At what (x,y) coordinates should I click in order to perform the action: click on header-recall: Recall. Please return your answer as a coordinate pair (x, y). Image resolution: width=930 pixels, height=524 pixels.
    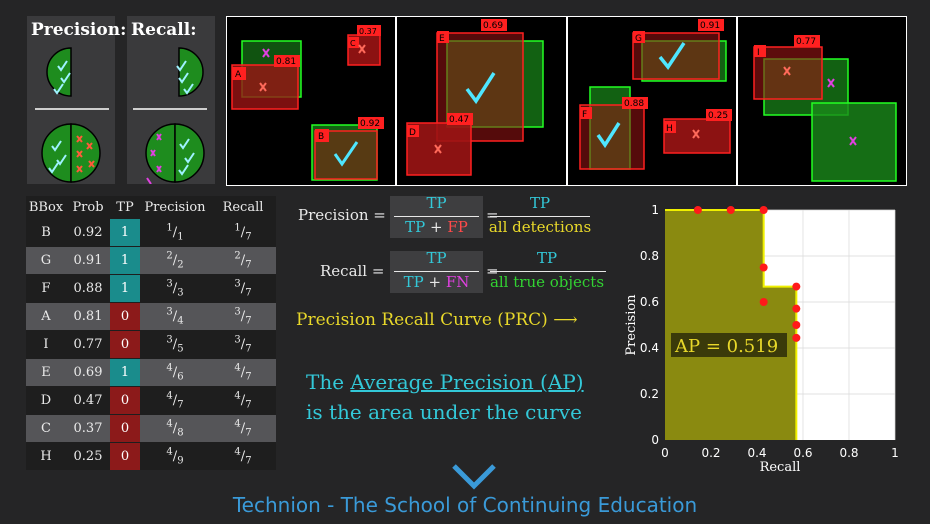
    Looking at the image, I should click on (243, 207).